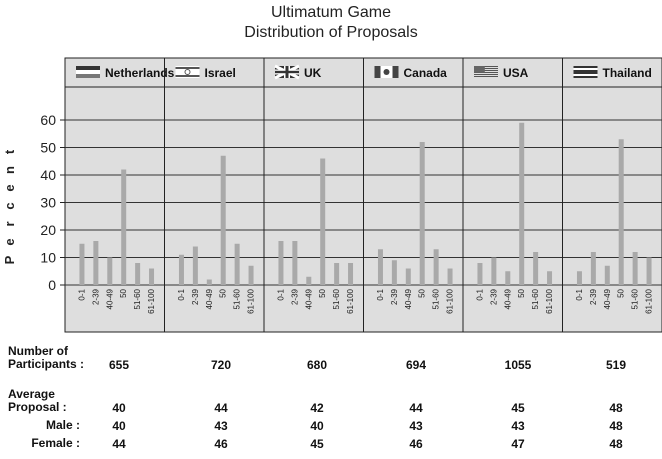  What do you see at coordinates (119, 426) in the screenshot?
I see `male-value: 40` at bounding box center [119, 426].